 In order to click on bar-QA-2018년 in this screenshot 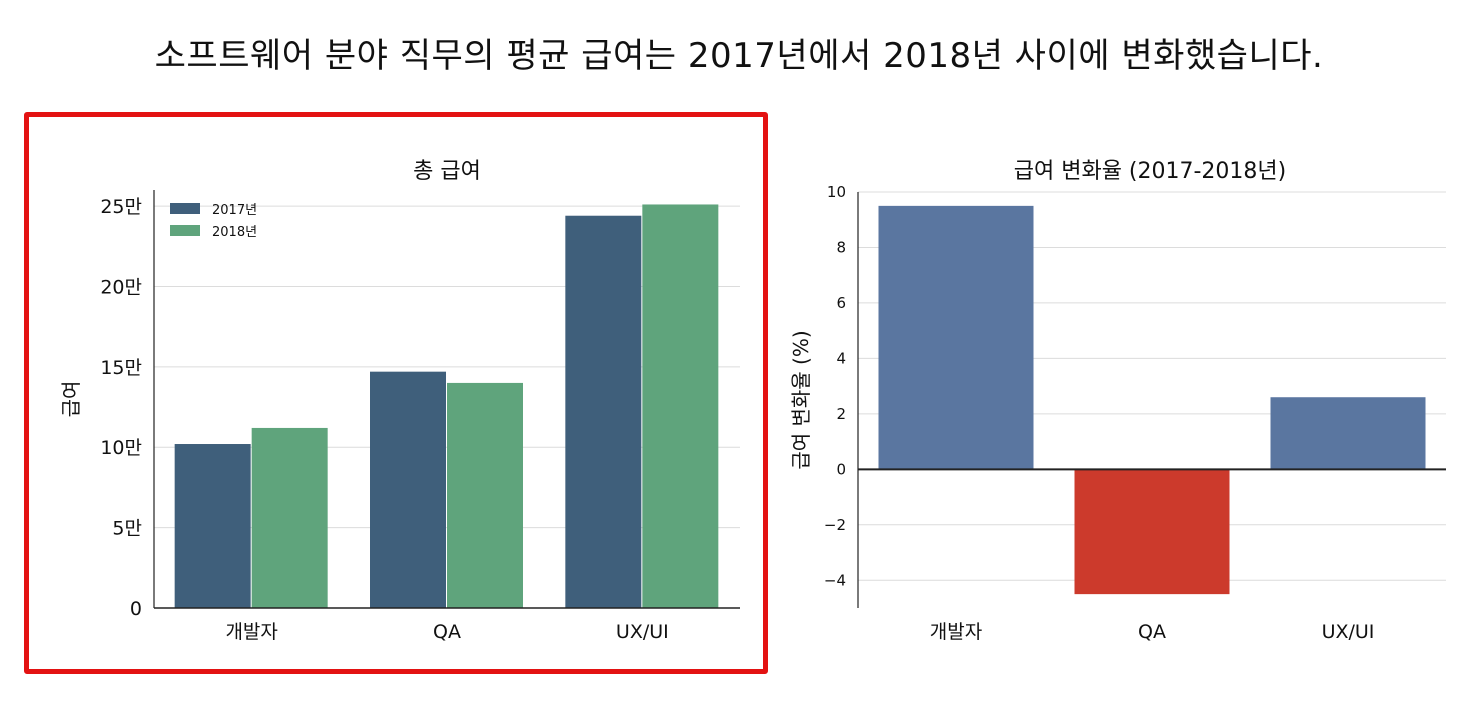, I will do `click(485, 495)`.